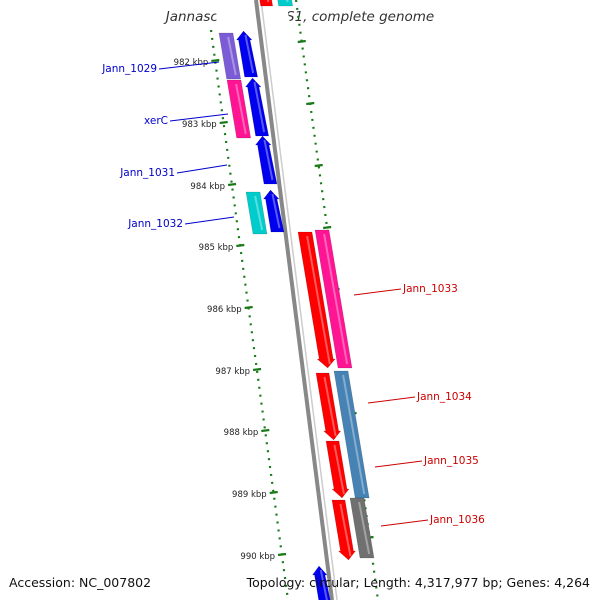 Image resolution: width=600 pixels, height=600 pixels. I want to click on gene-partial-top-red-highlight, so click(268, 1).